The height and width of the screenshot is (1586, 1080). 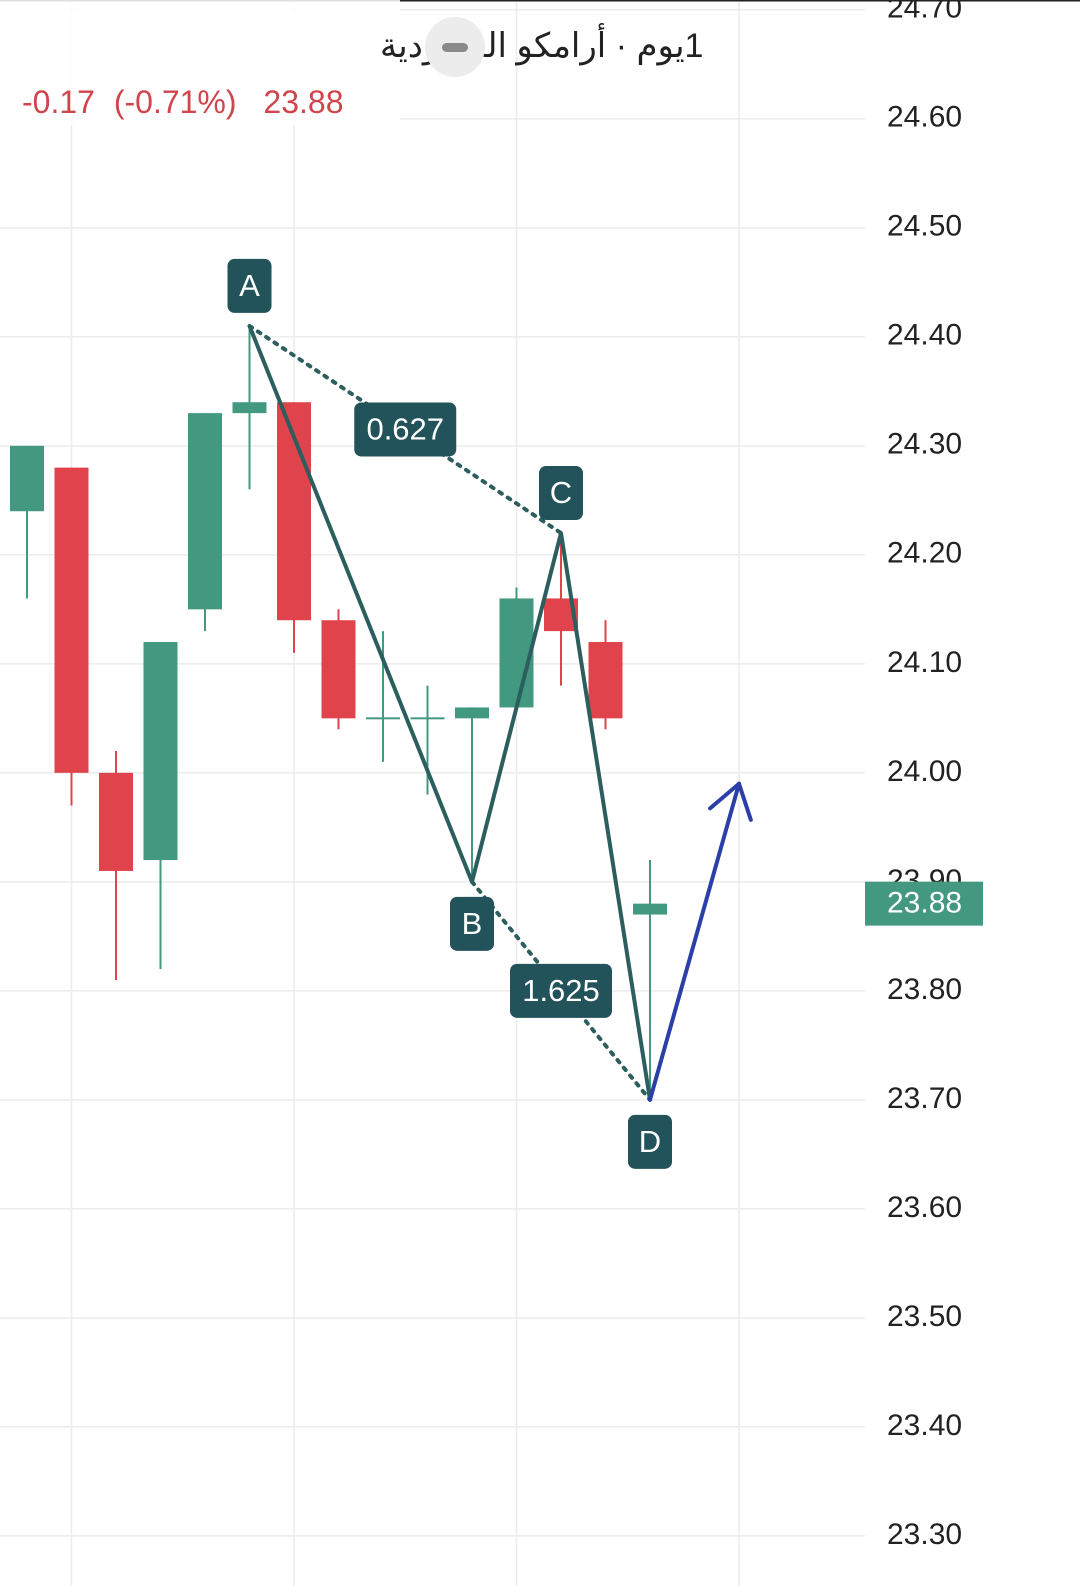 I want to click on point-label: A, so click(x=249, y=285).